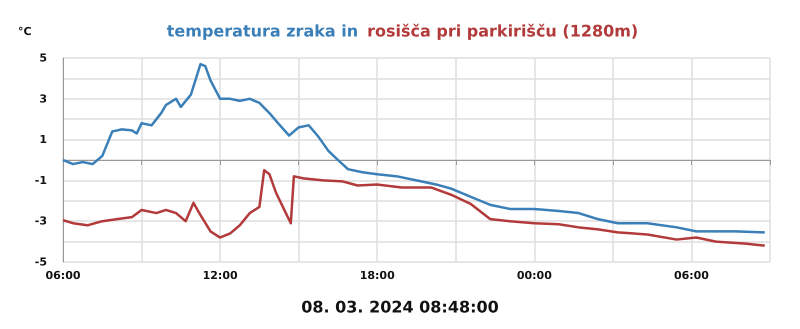  I want to click on y-tick-label: -1, so click(40, 180).